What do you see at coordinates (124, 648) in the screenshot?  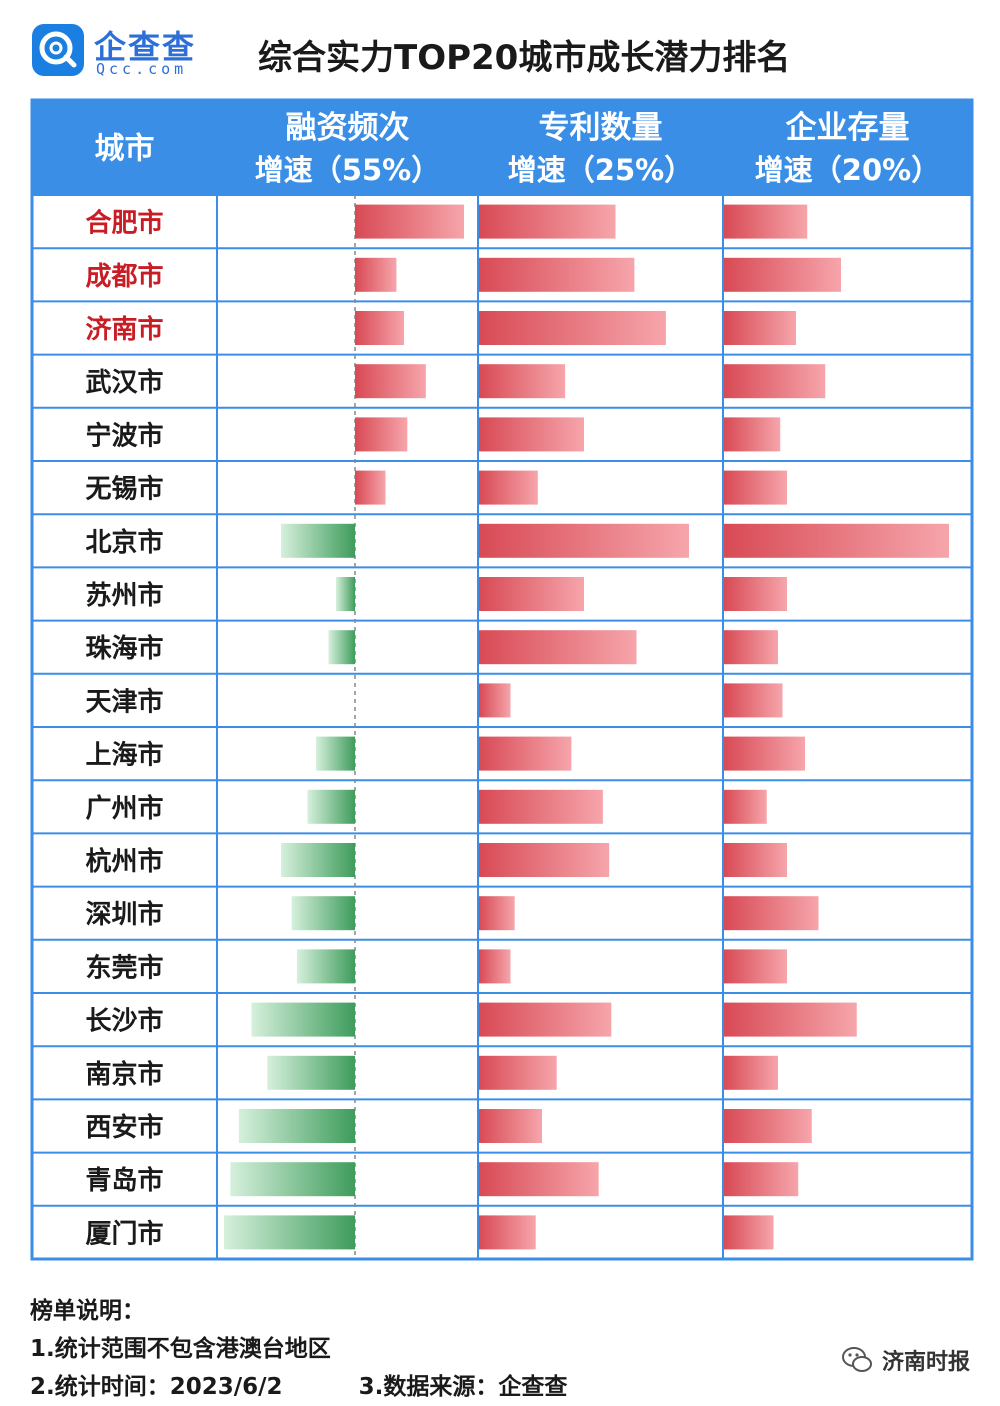 I see `city-label: 珠海市` at bounding box center [124, 648].